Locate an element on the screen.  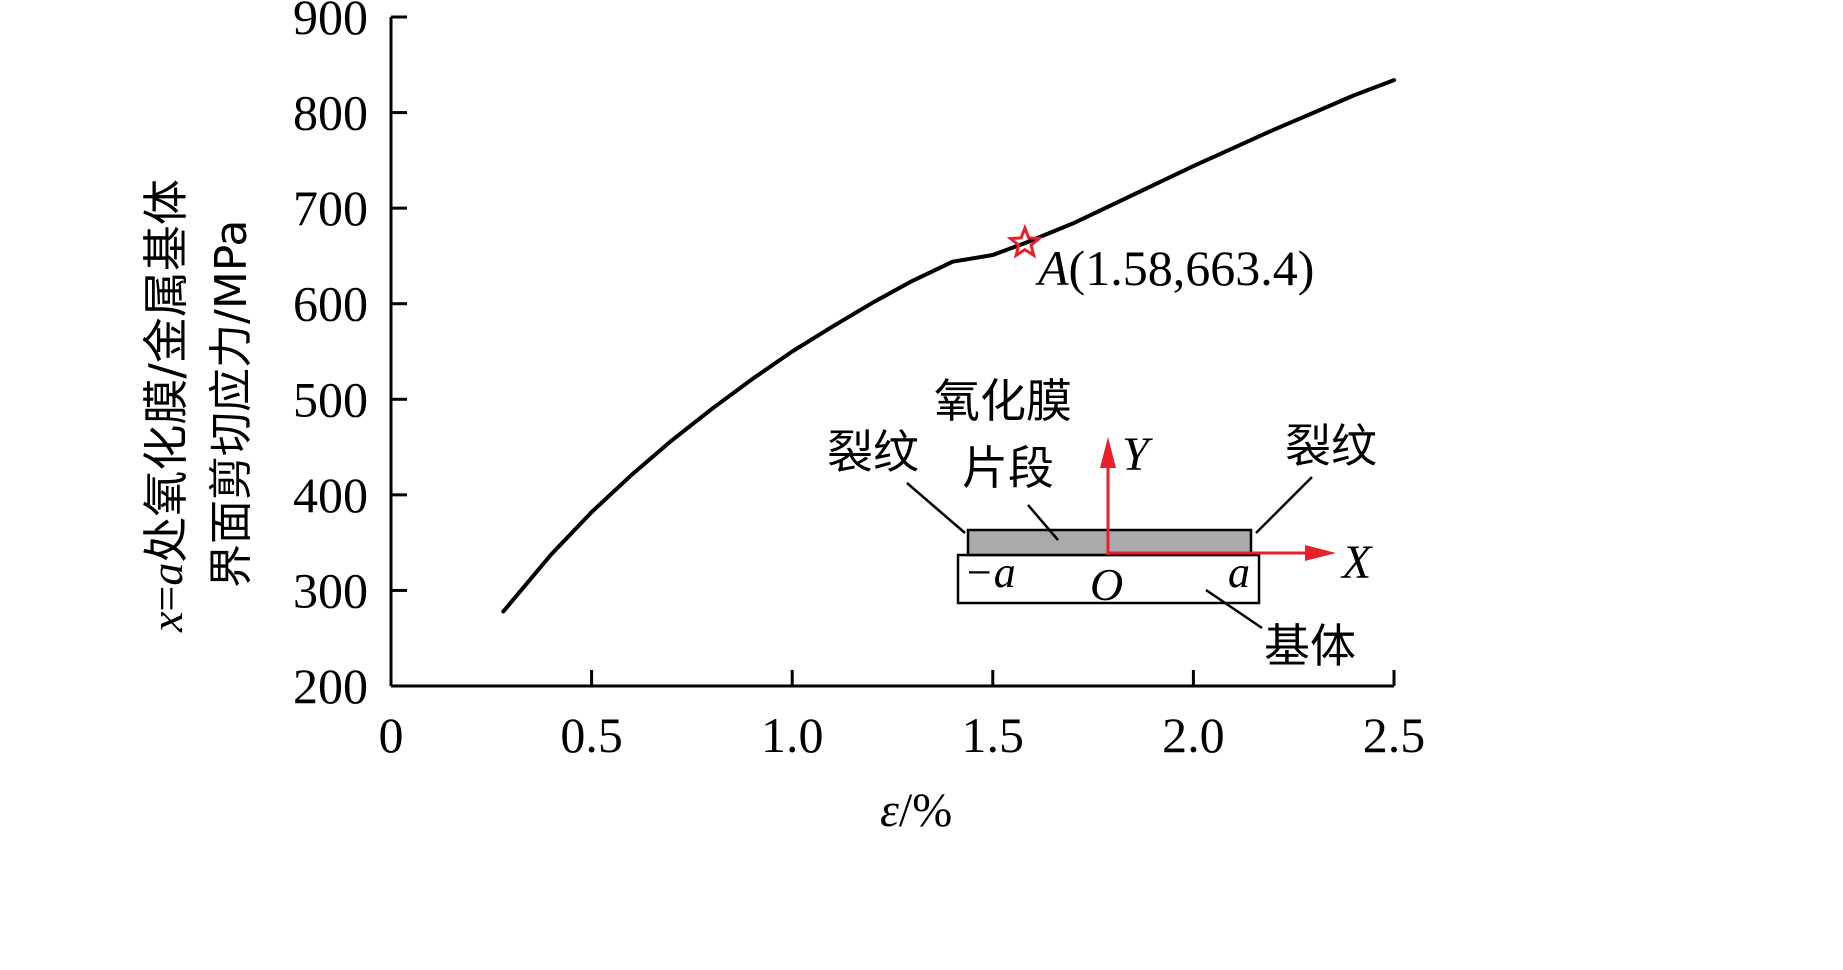
film-leader is located at coordinates (1043, 522).